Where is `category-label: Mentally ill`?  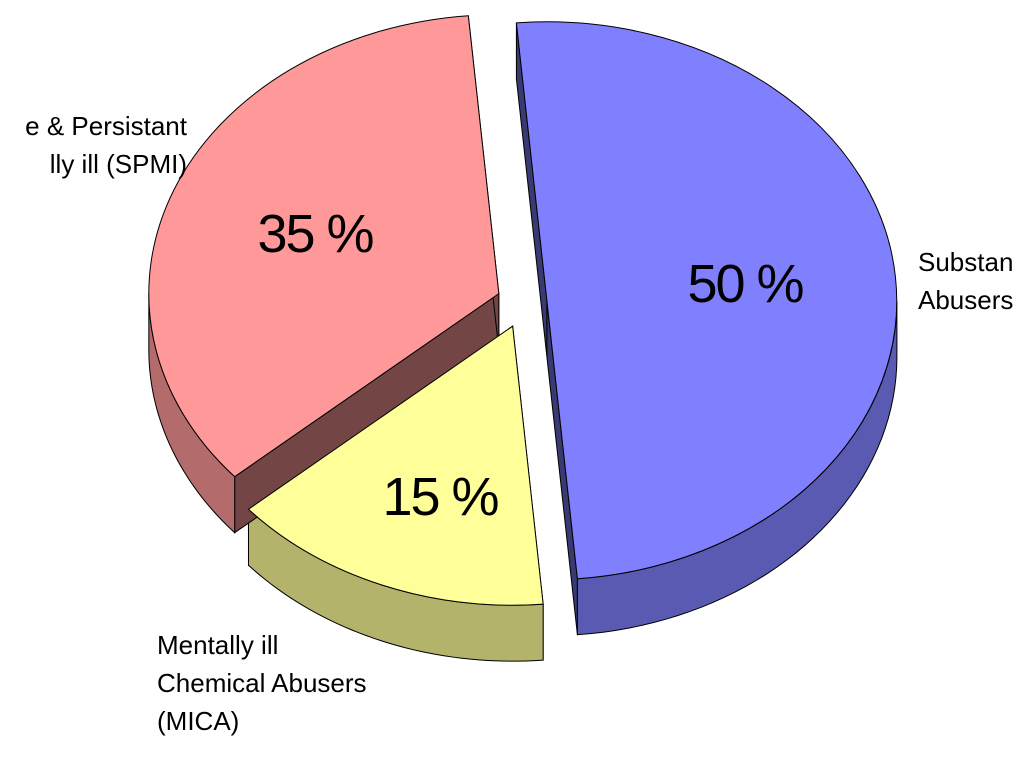
category-label: Mentally ill is located at coordinates (217, 645).